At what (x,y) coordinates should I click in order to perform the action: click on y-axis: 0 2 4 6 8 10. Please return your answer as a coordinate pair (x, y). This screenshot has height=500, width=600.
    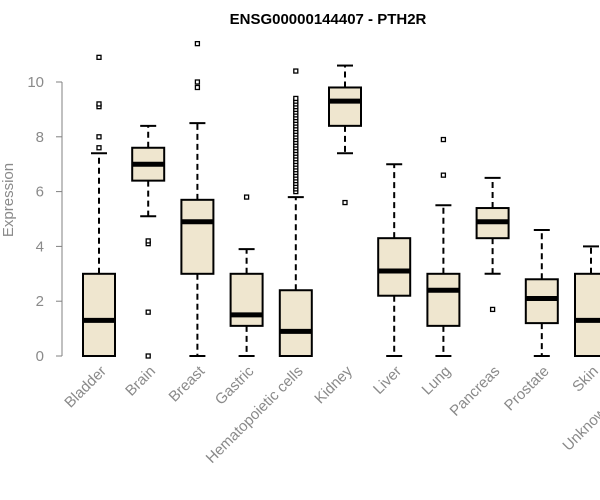
    Looking at the image, I should click on (45, 219).